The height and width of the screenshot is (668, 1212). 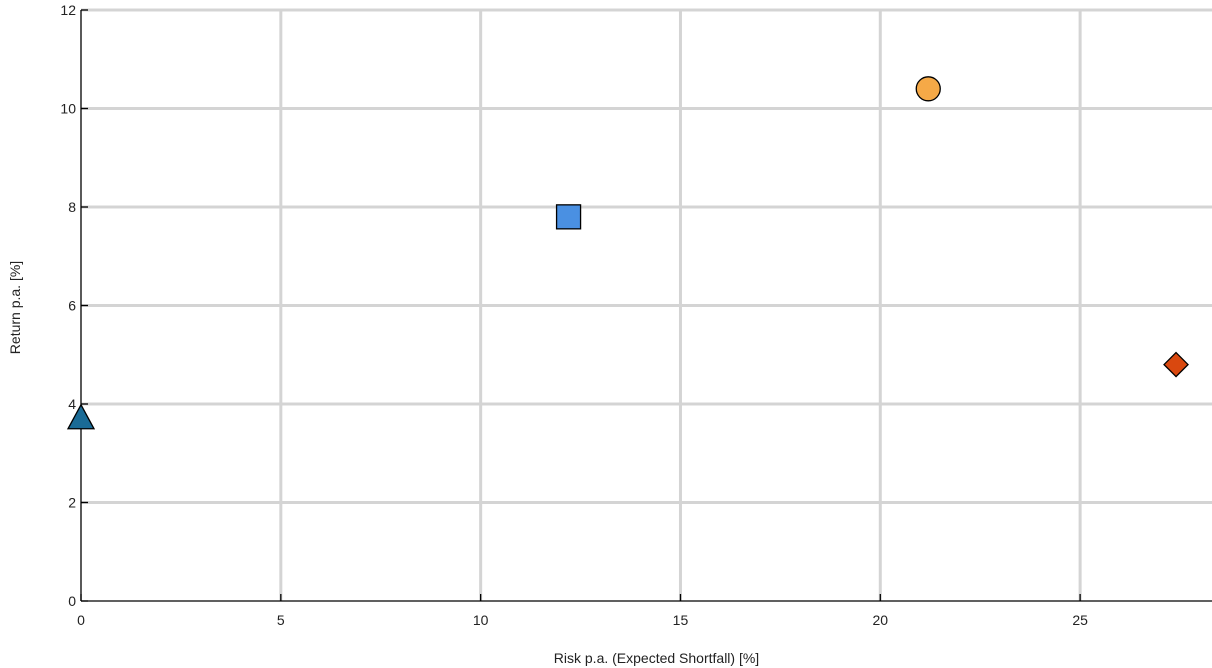 I want to click on y-tick-label: 4, so click(x=72, y=404).